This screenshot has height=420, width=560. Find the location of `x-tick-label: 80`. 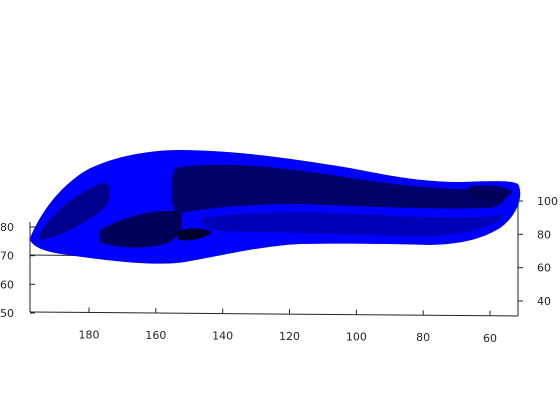

x-tick-label: 80 is located at coordinates (423, 337).